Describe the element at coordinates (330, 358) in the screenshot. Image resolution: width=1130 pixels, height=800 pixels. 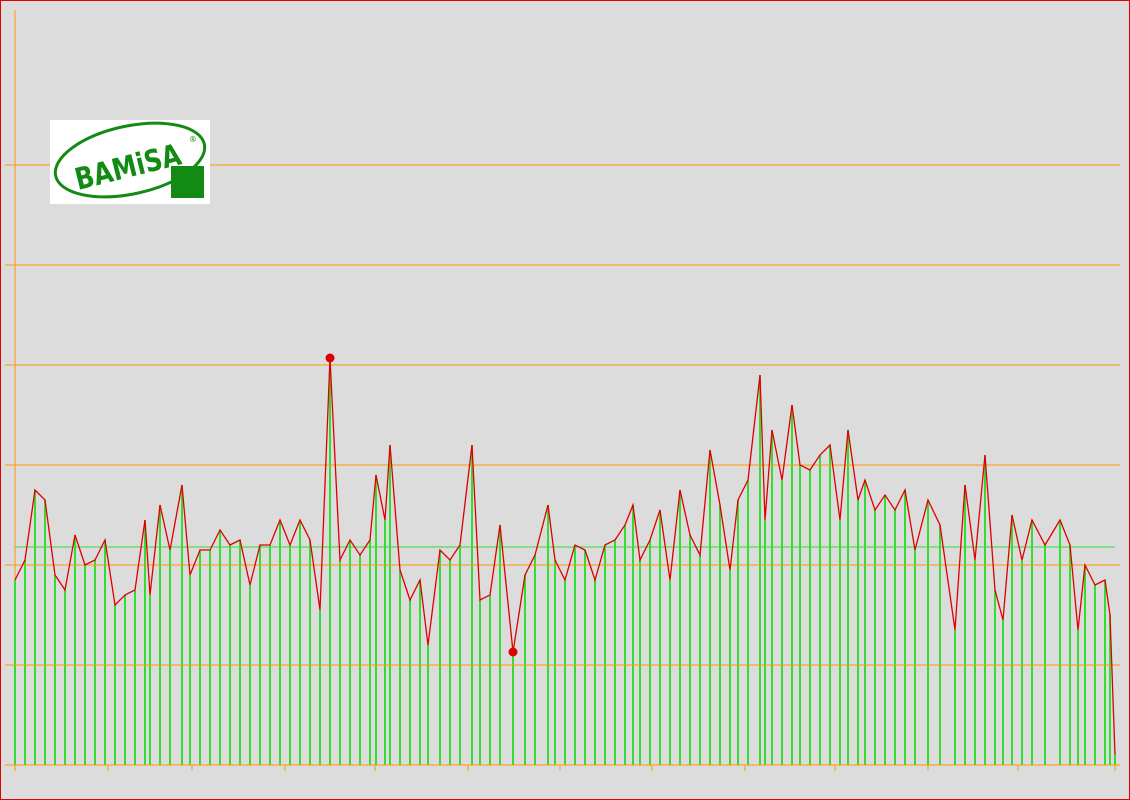
I see `max-dot` at that location.